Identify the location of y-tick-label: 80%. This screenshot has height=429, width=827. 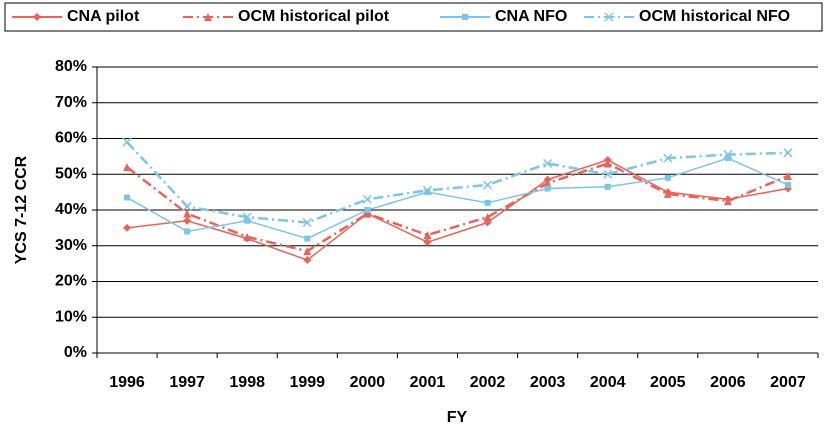
(71, 66).